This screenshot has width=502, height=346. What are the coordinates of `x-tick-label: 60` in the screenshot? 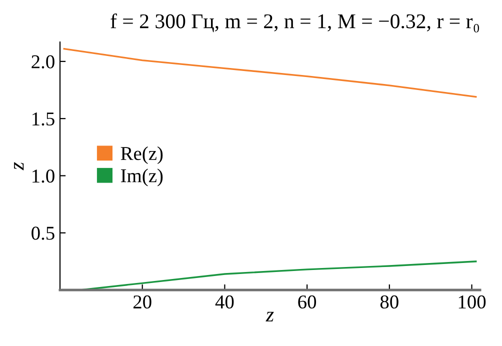 It's located at (307, 302).